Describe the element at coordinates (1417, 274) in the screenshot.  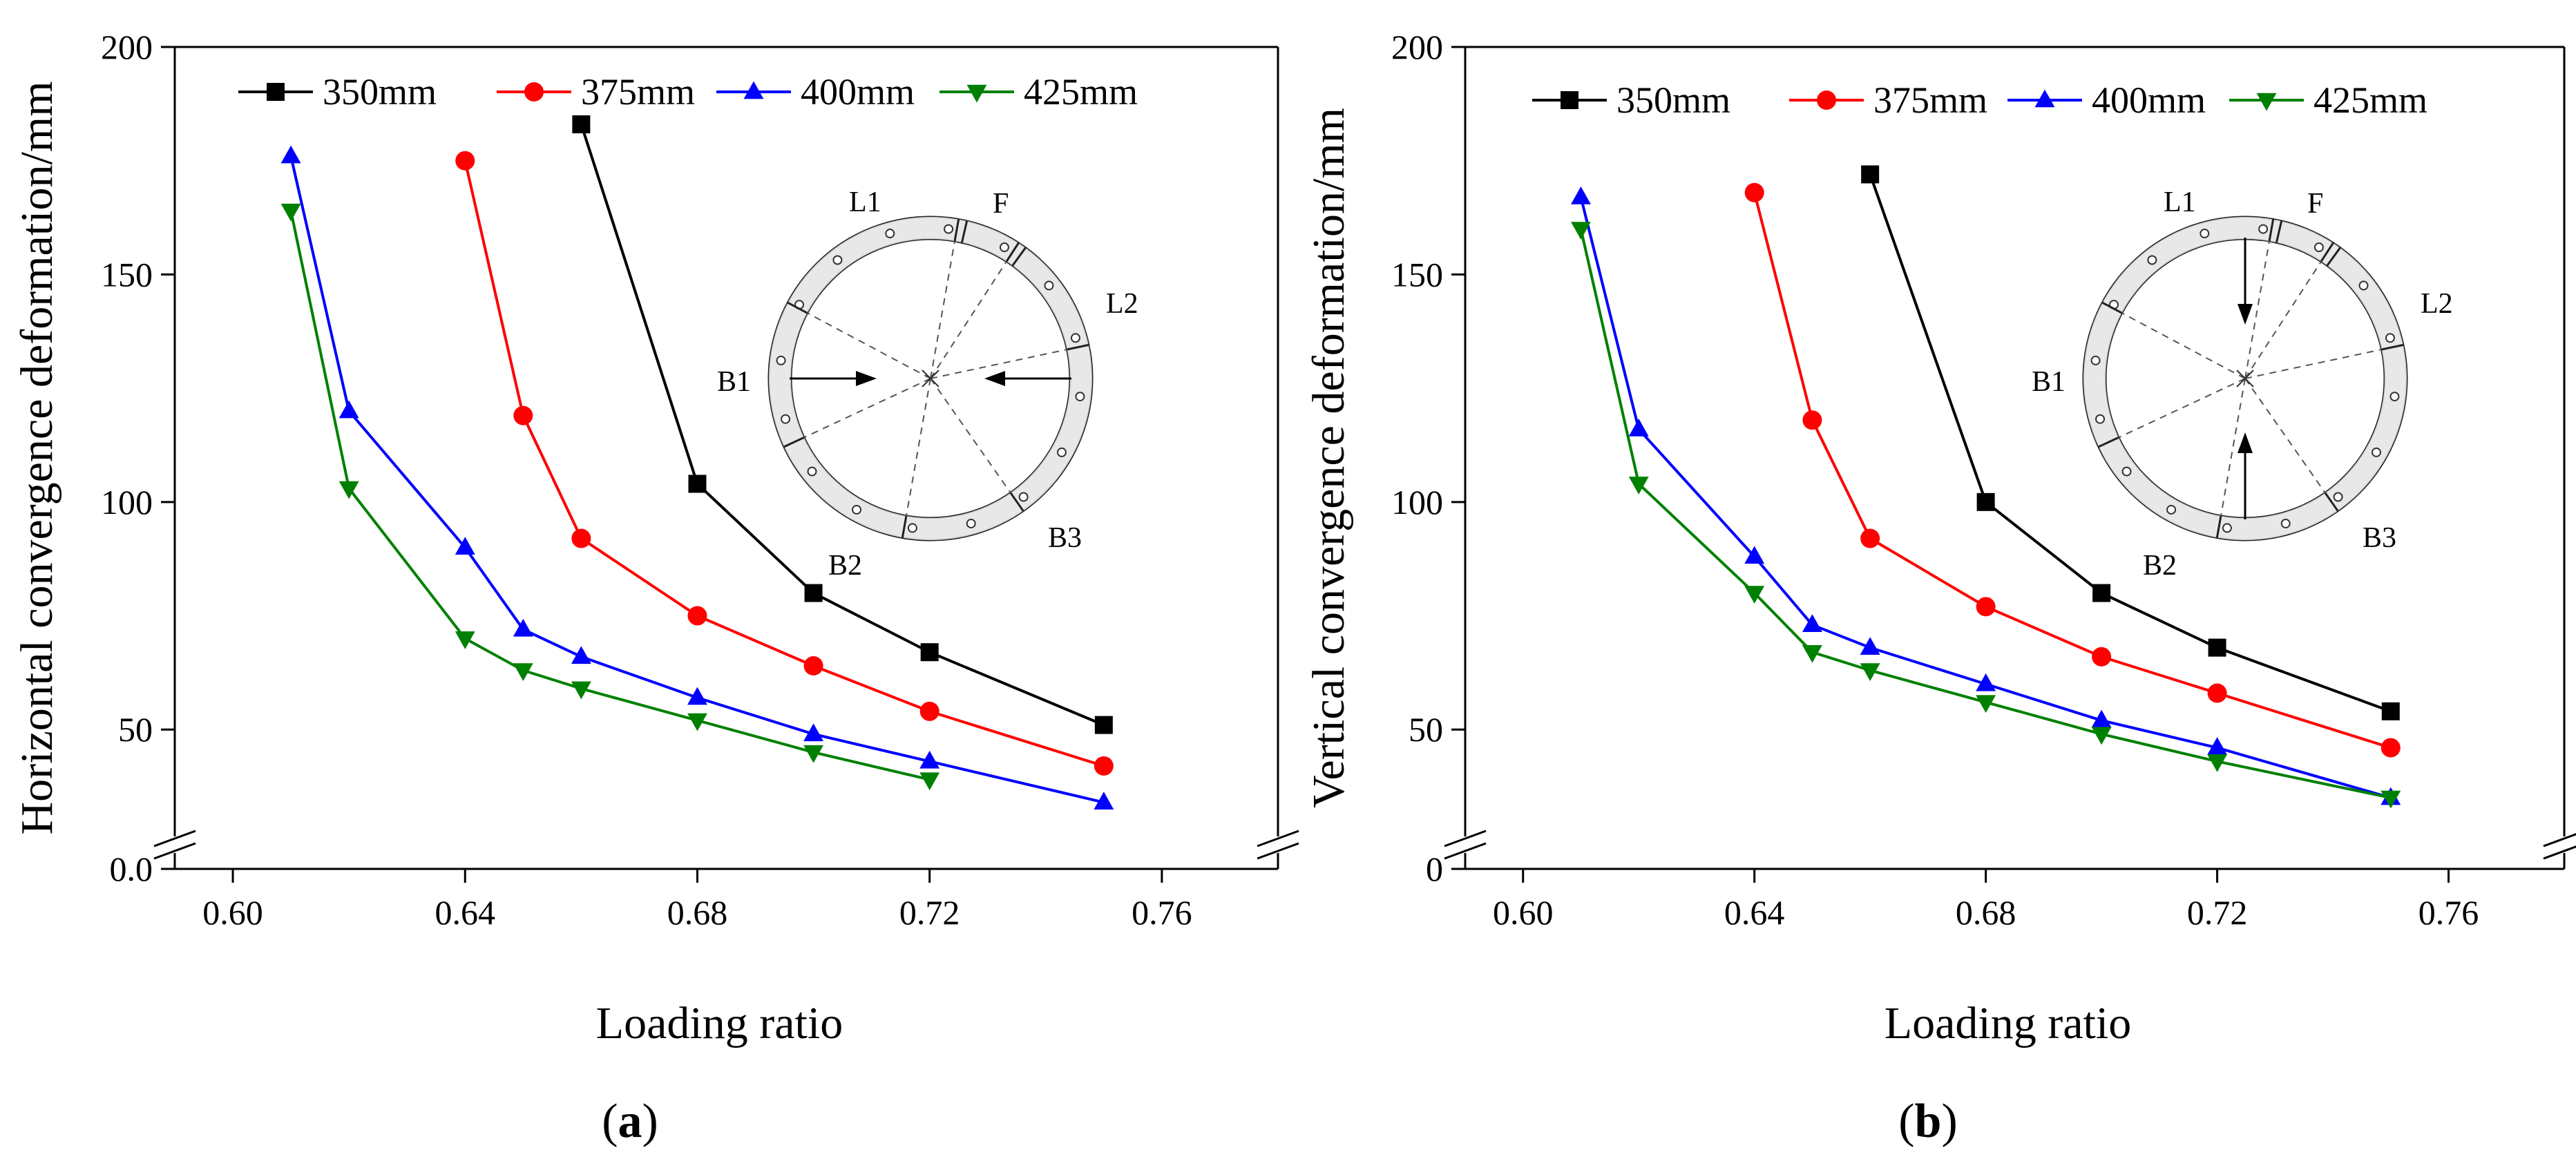
I see `y-tick-label: 150` at that location.